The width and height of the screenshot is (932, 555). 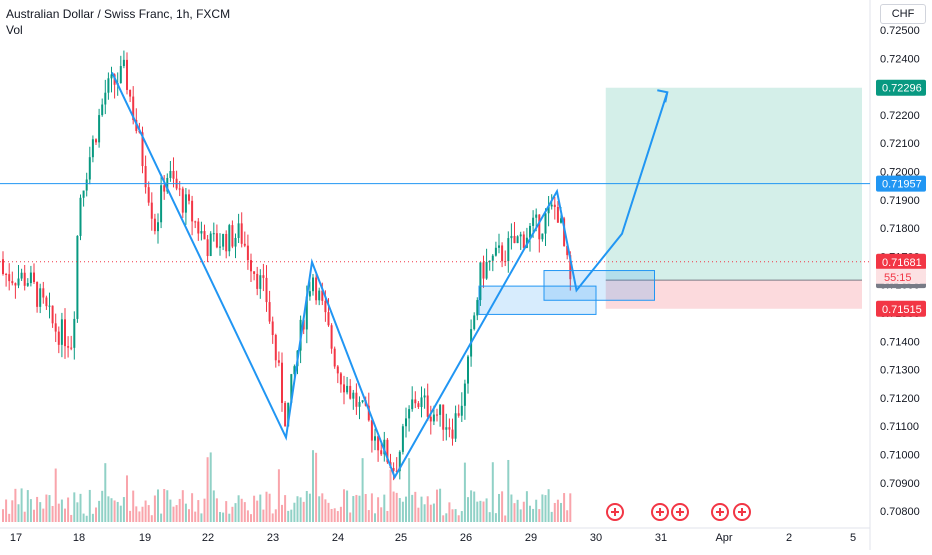 I want to click on volume-label: Vol, so click(x=14, y=30).